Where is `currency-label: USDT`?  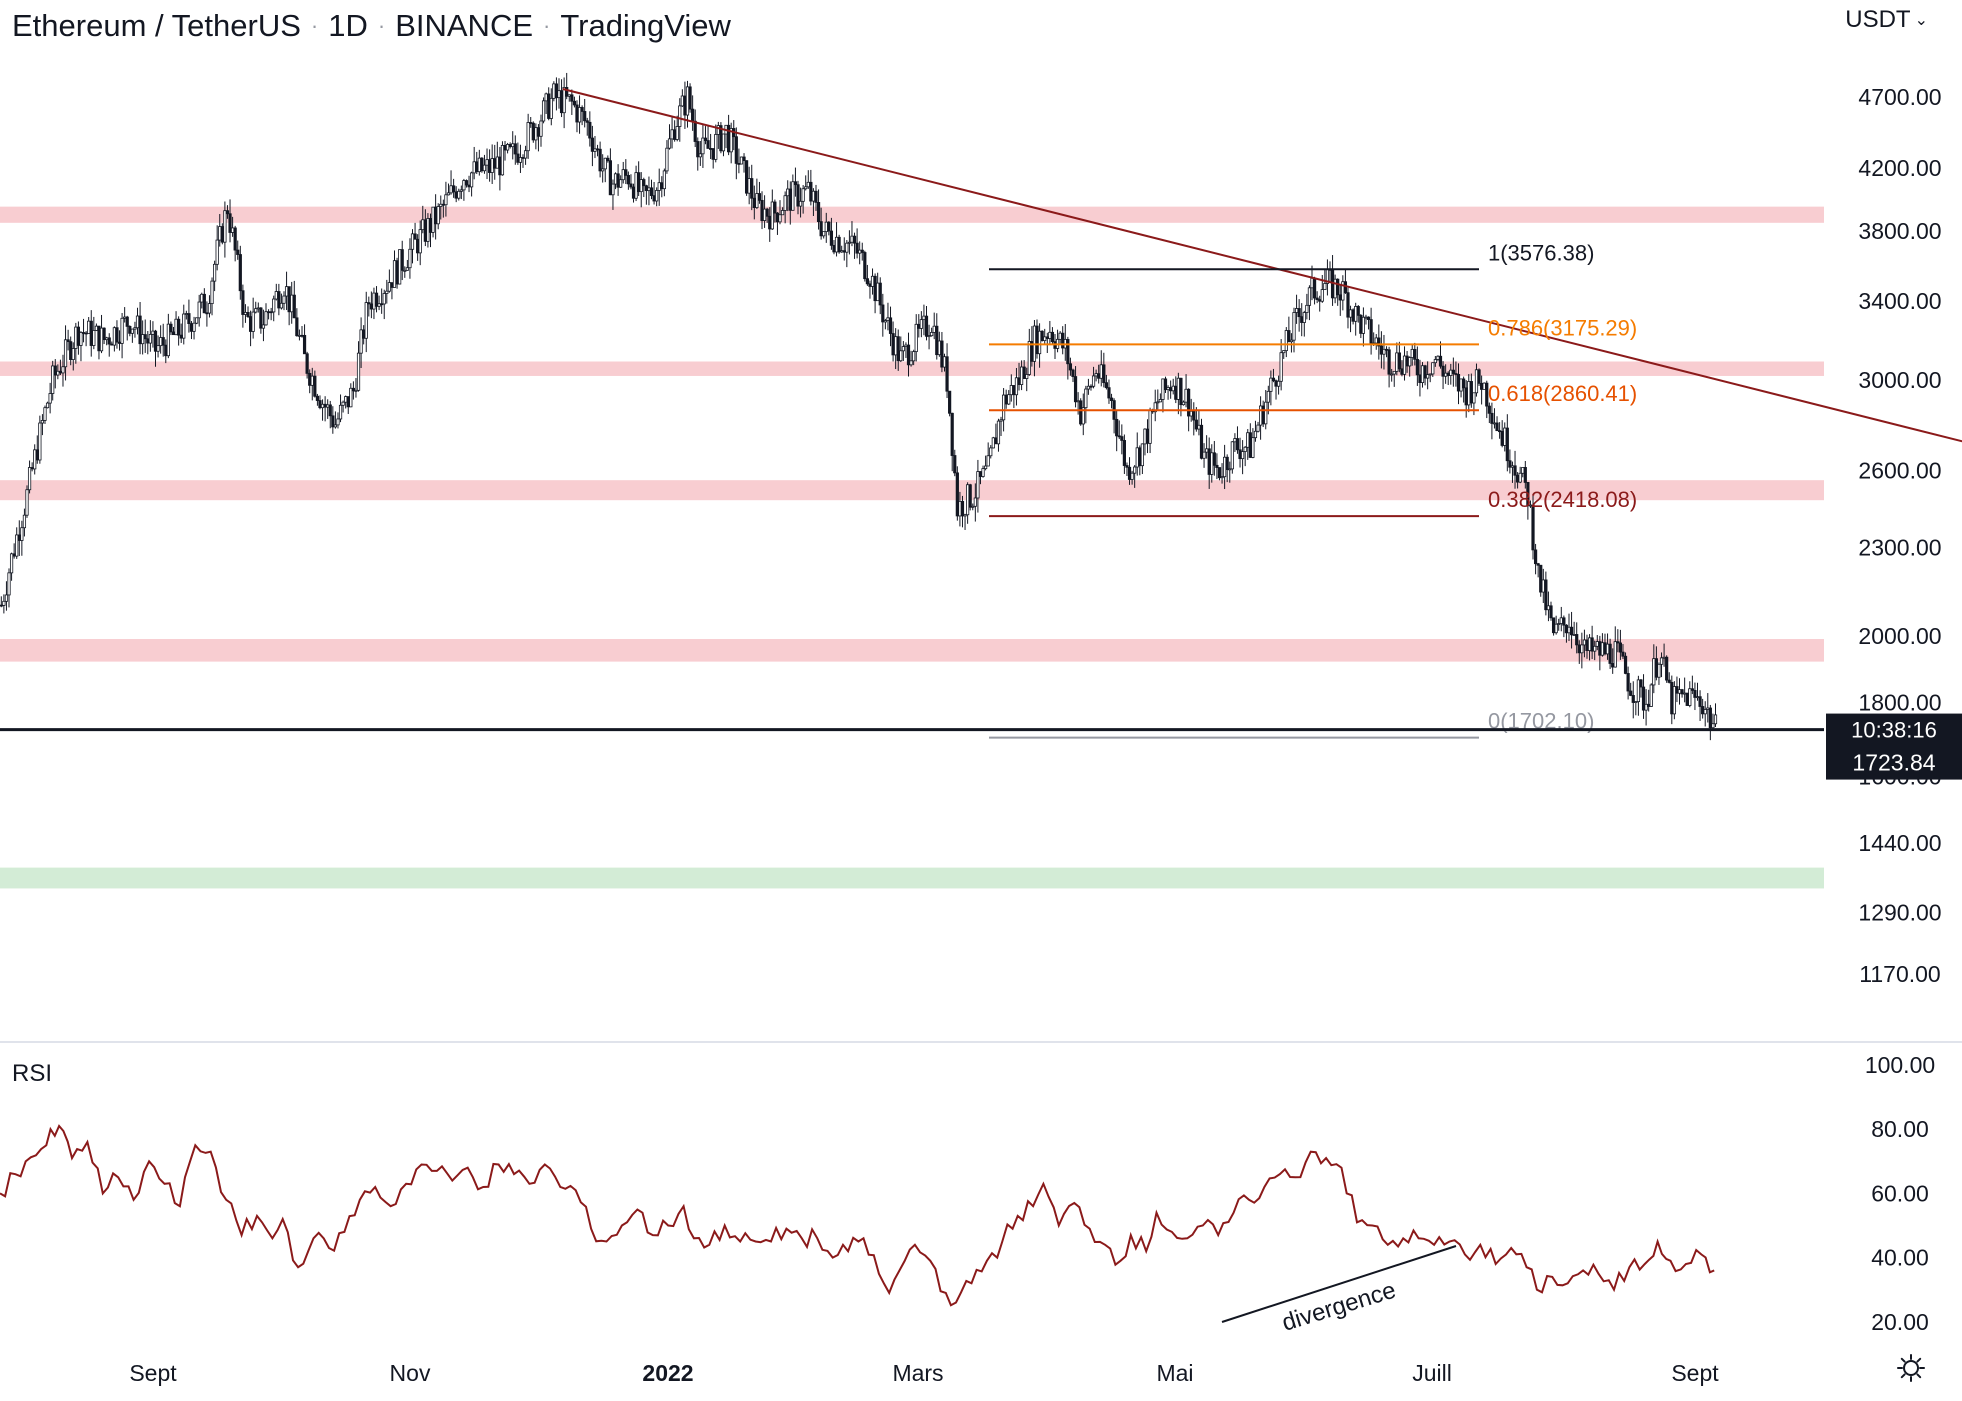
currency-label: USDT is located at coordinates (1878, 19).